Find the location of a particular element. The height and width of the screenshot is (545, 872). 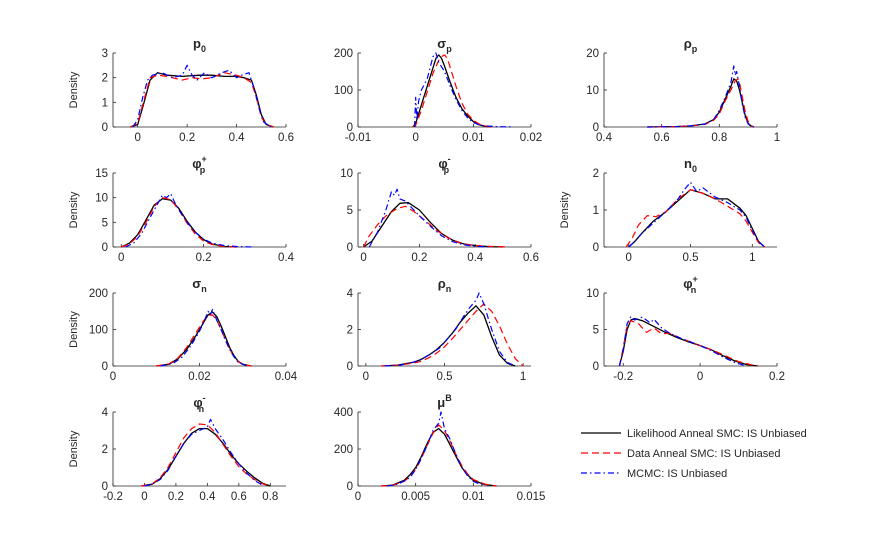

panel-title: n0 is located at coordinates (690, 165).